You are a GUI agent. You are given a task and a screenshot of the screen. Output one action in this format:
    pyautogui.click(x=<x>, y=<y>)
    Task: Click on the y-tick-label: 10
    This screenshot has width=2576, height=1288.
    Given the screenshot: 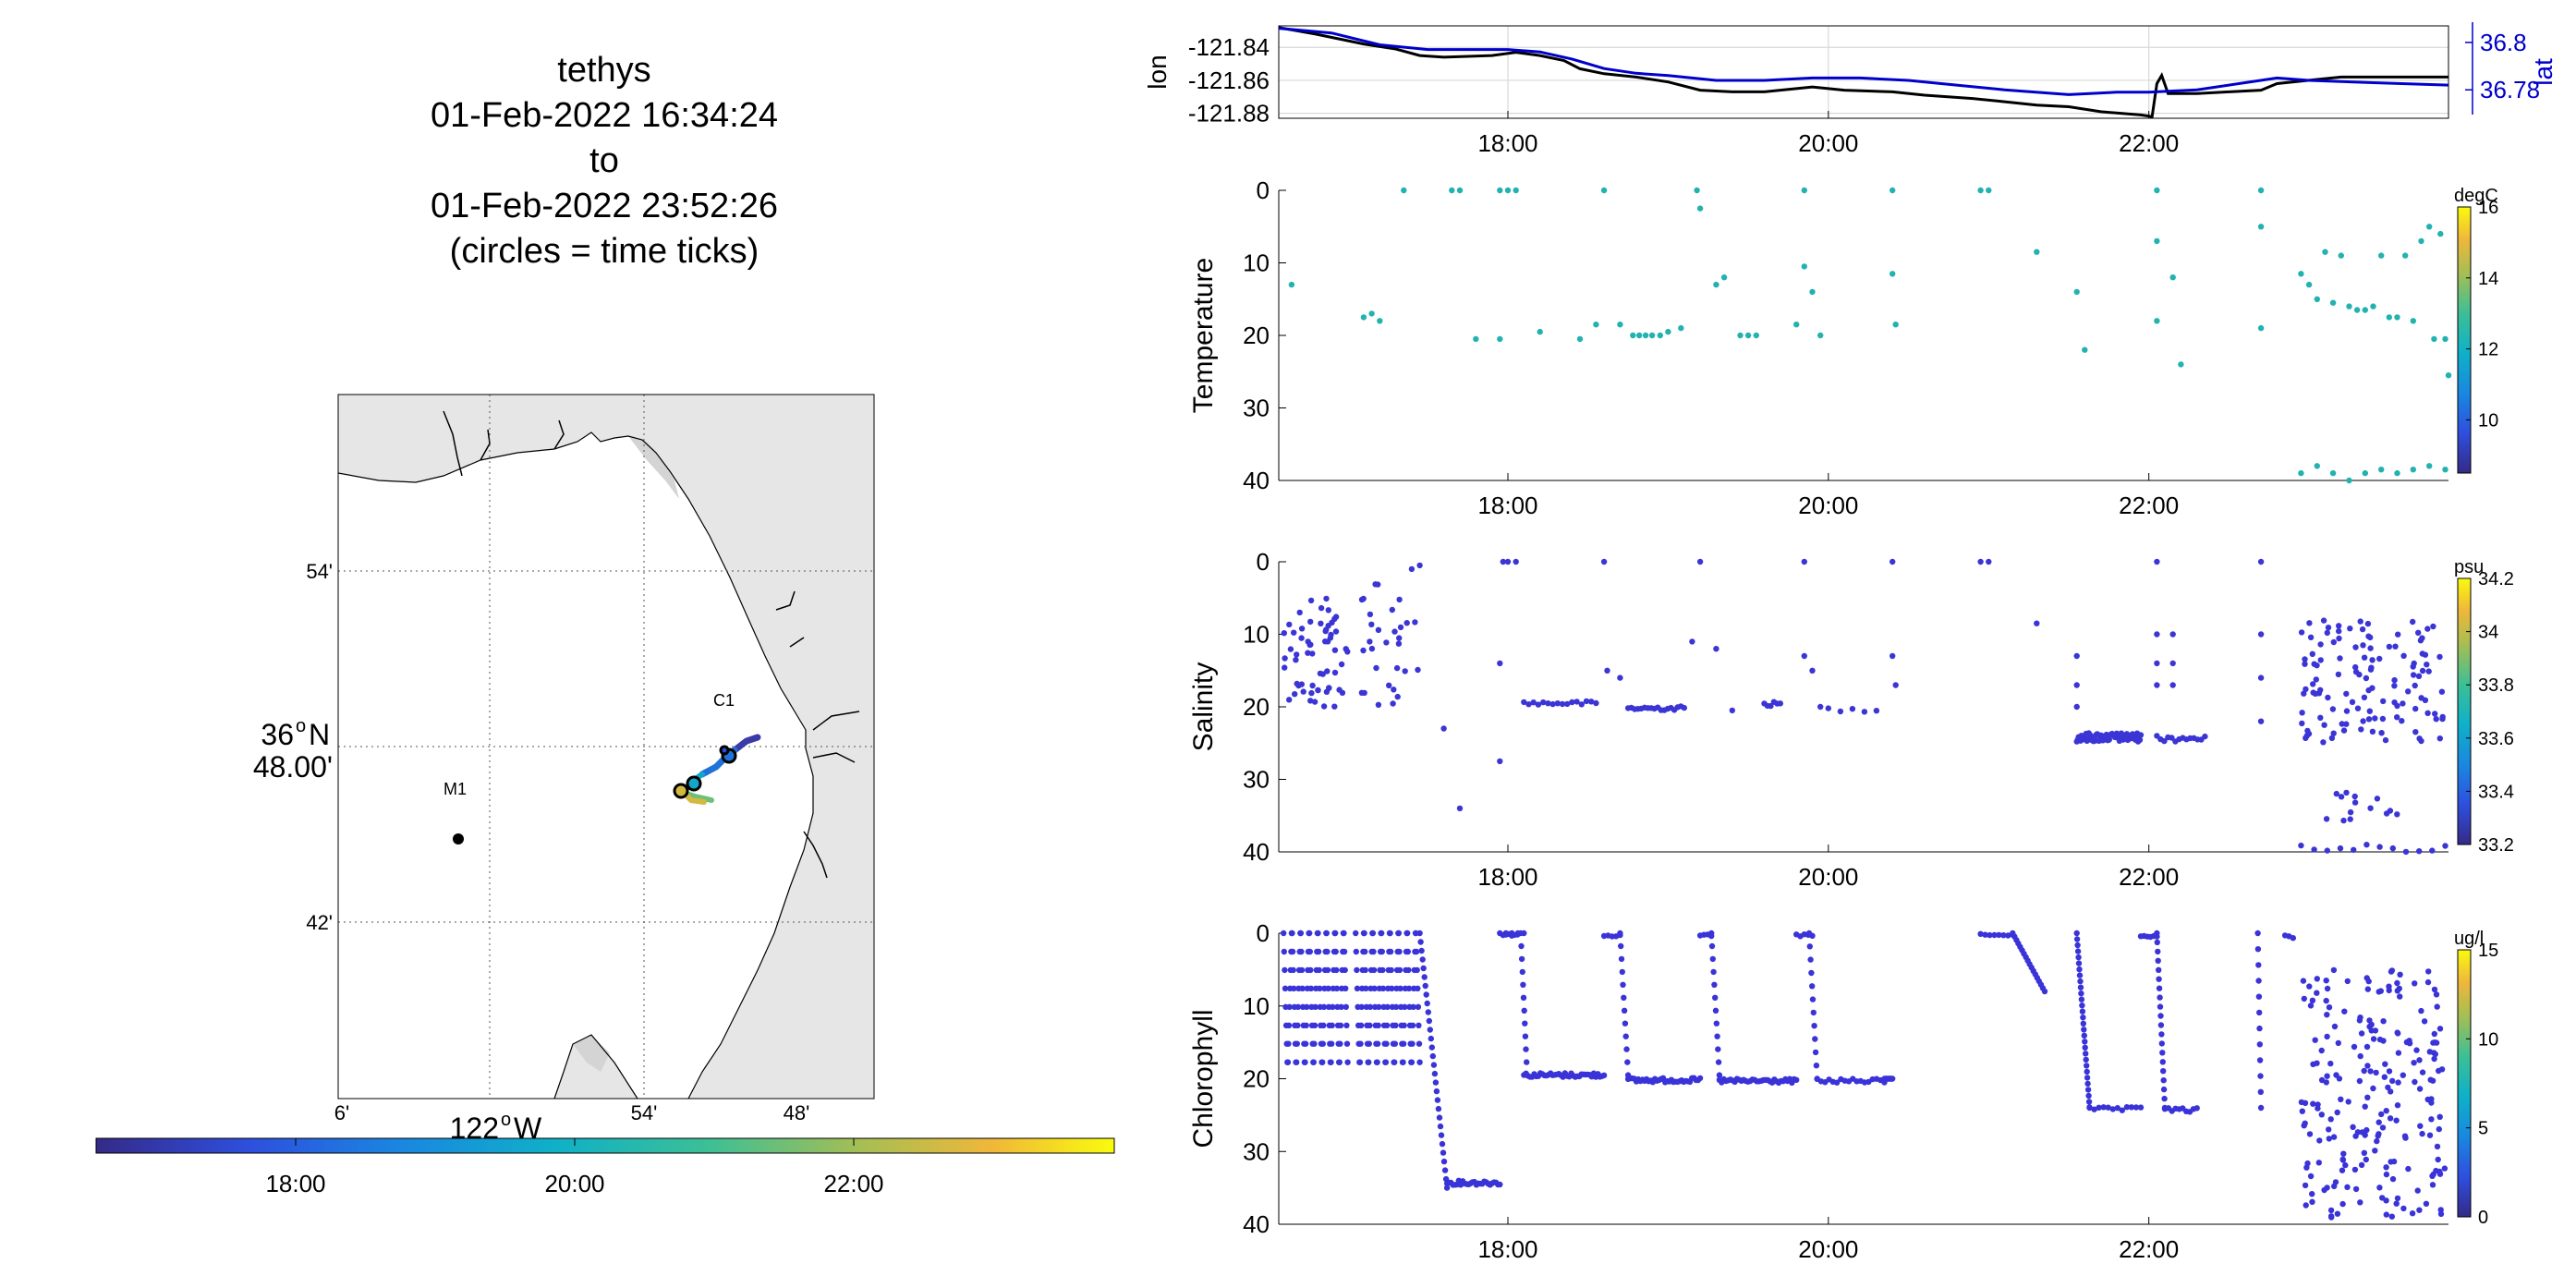 What is the action you would take?
    pyautogui.click(x=1256, y=635)
    